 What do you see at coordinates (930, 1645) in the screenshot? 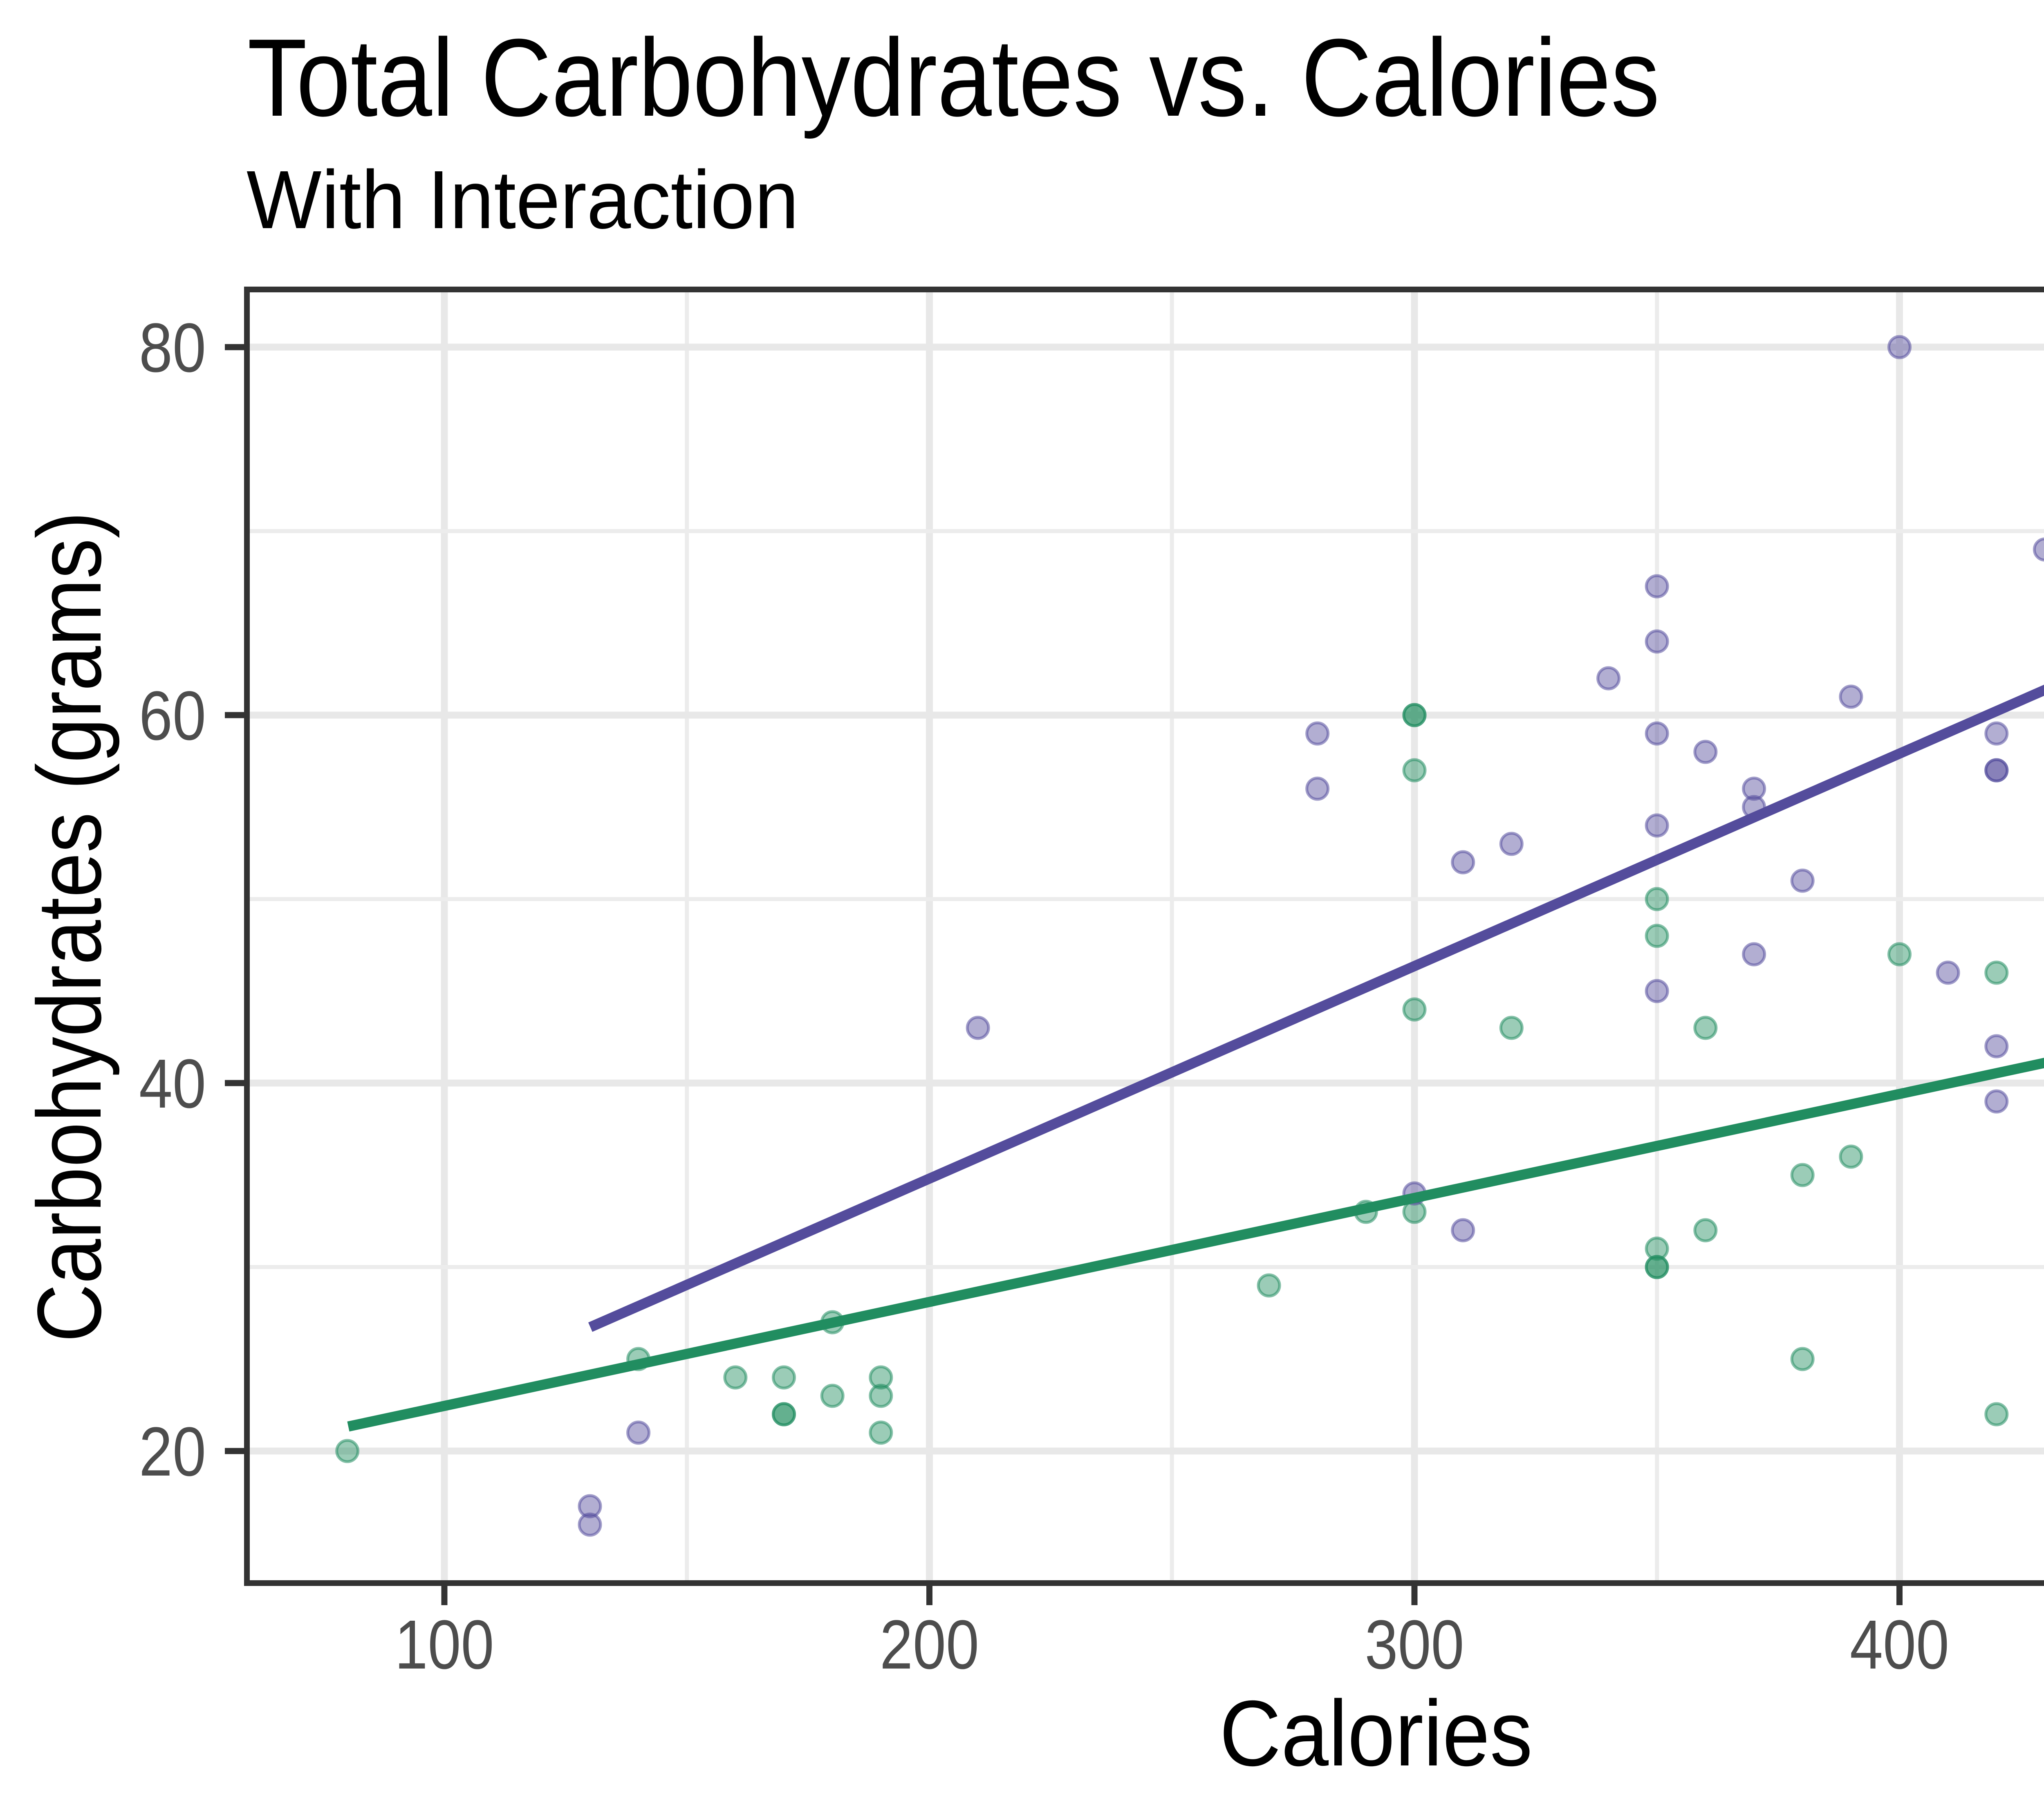
I see `svg-text: 200` at bounding box center [930, 1645].